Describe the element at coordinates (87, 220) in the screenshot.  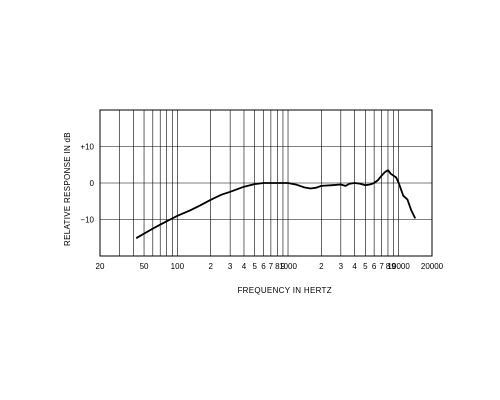
I see `y-tick-label: −10` at that location.